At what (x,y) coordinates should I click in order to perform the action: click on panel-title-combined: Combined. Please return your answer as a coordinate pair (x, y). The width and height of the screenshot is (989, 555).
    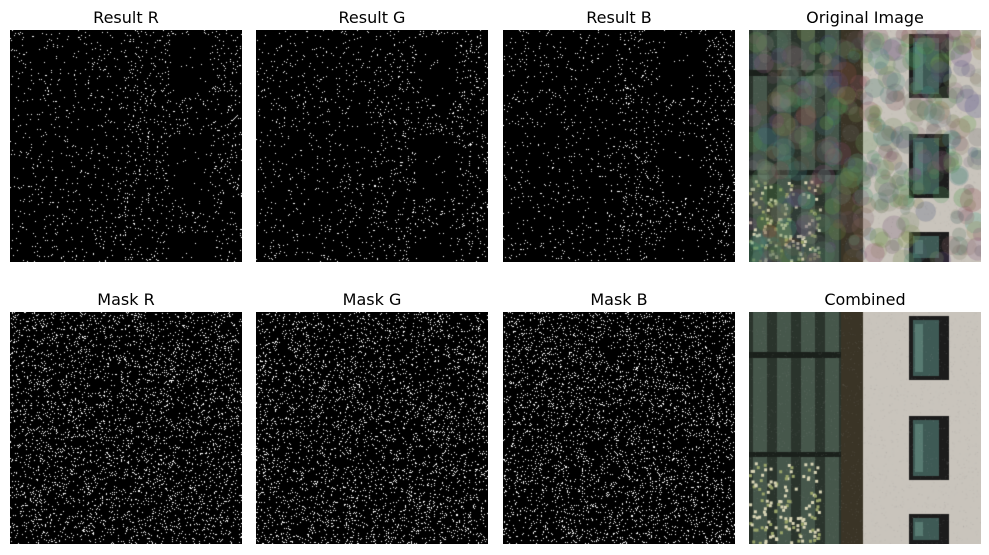
    Looking at the image, I should click on (865, 299).